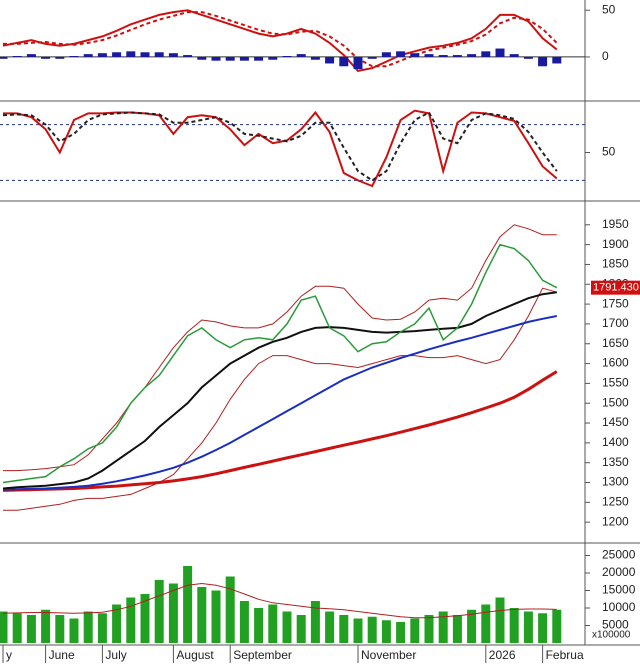 The width and height of the screenshot is (640, 665). Describe the element at coordinates (619, 607) in the screenshot. I see `y-tick-label: 10000` at that location.